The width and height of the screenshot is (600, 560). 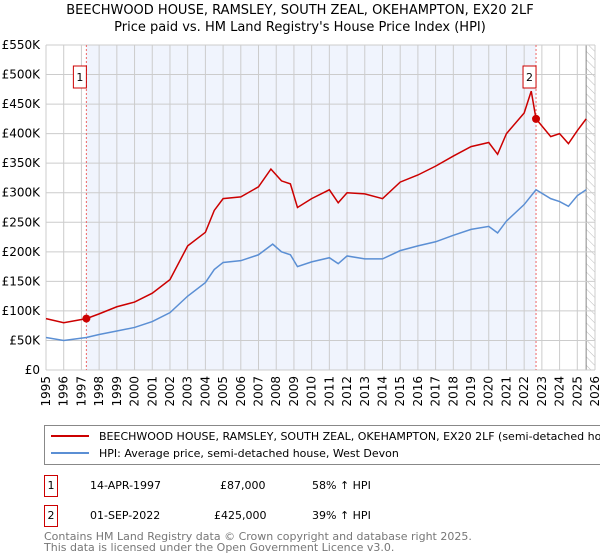 I want to click on x-tick-label: 1999, so click(x=117, y=391).